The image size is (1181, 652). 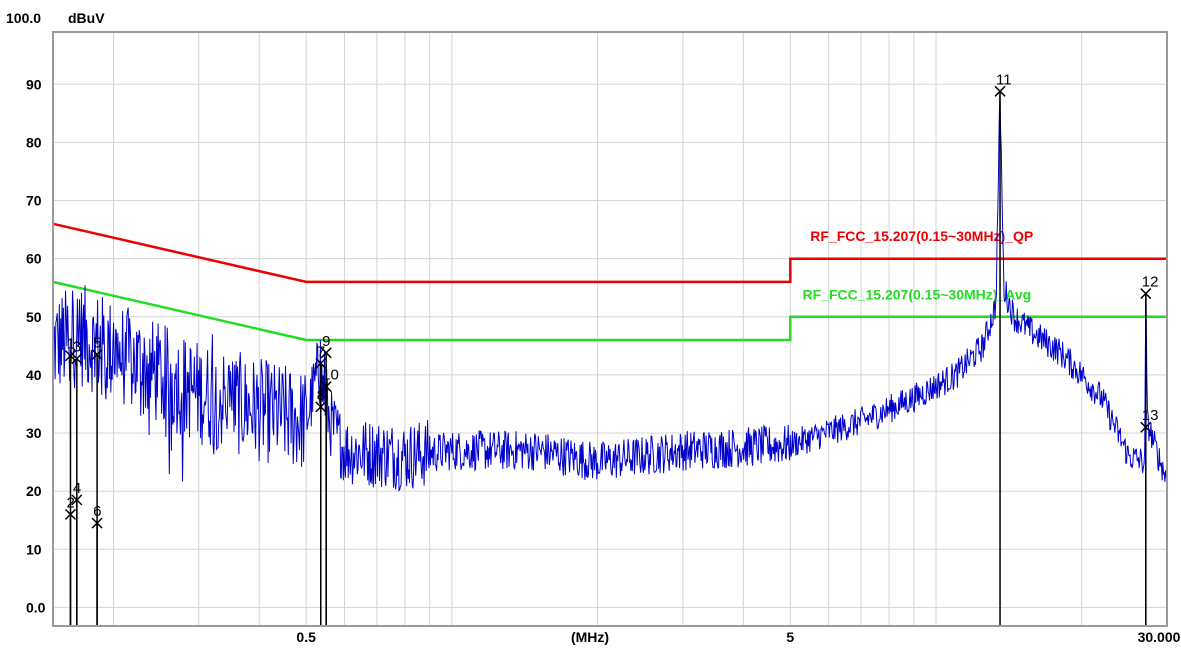 I want to click on y-tick-label: 20, so click(x=34, y=491).